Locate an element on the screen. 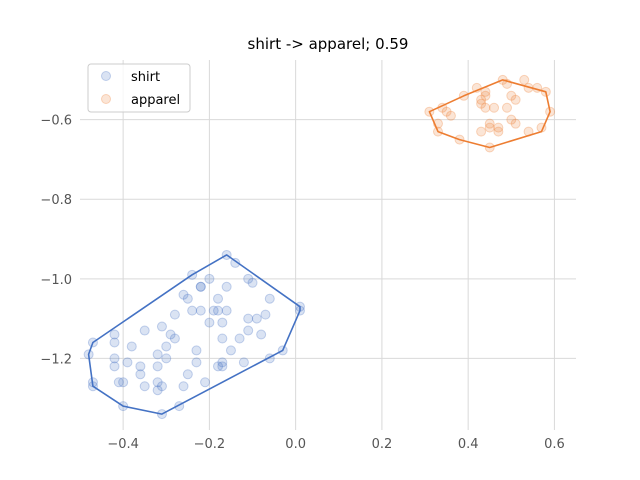  legend-label-shirt: shirt is located at coordinates (145, 77).